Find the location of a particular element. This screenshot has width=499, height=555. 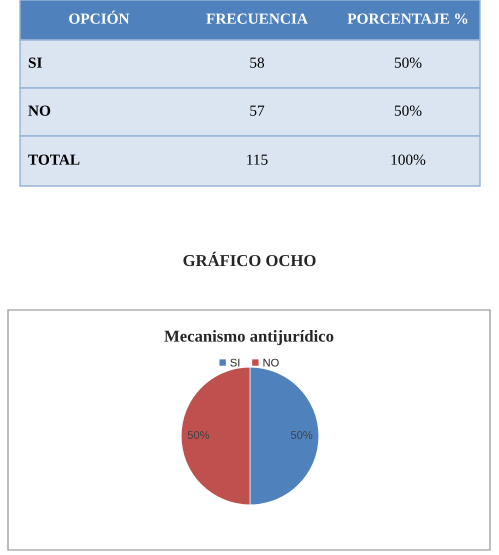

chart-title: Mecanismo antijurídico is located at coordinates (249, 338).